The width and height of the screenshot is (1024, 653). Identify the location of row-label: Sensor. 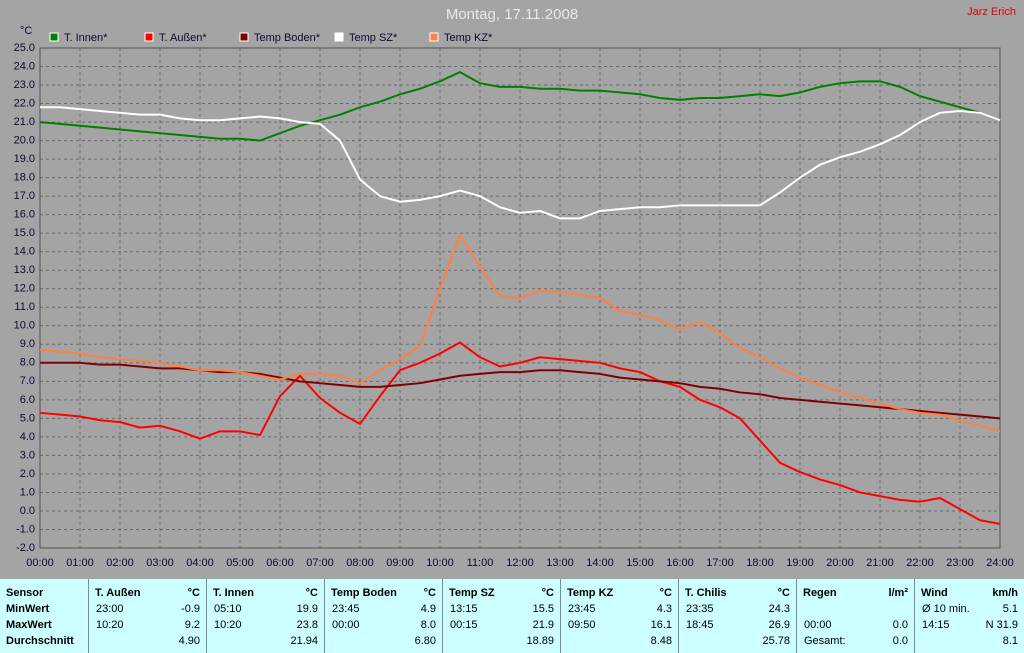
(25, 593).